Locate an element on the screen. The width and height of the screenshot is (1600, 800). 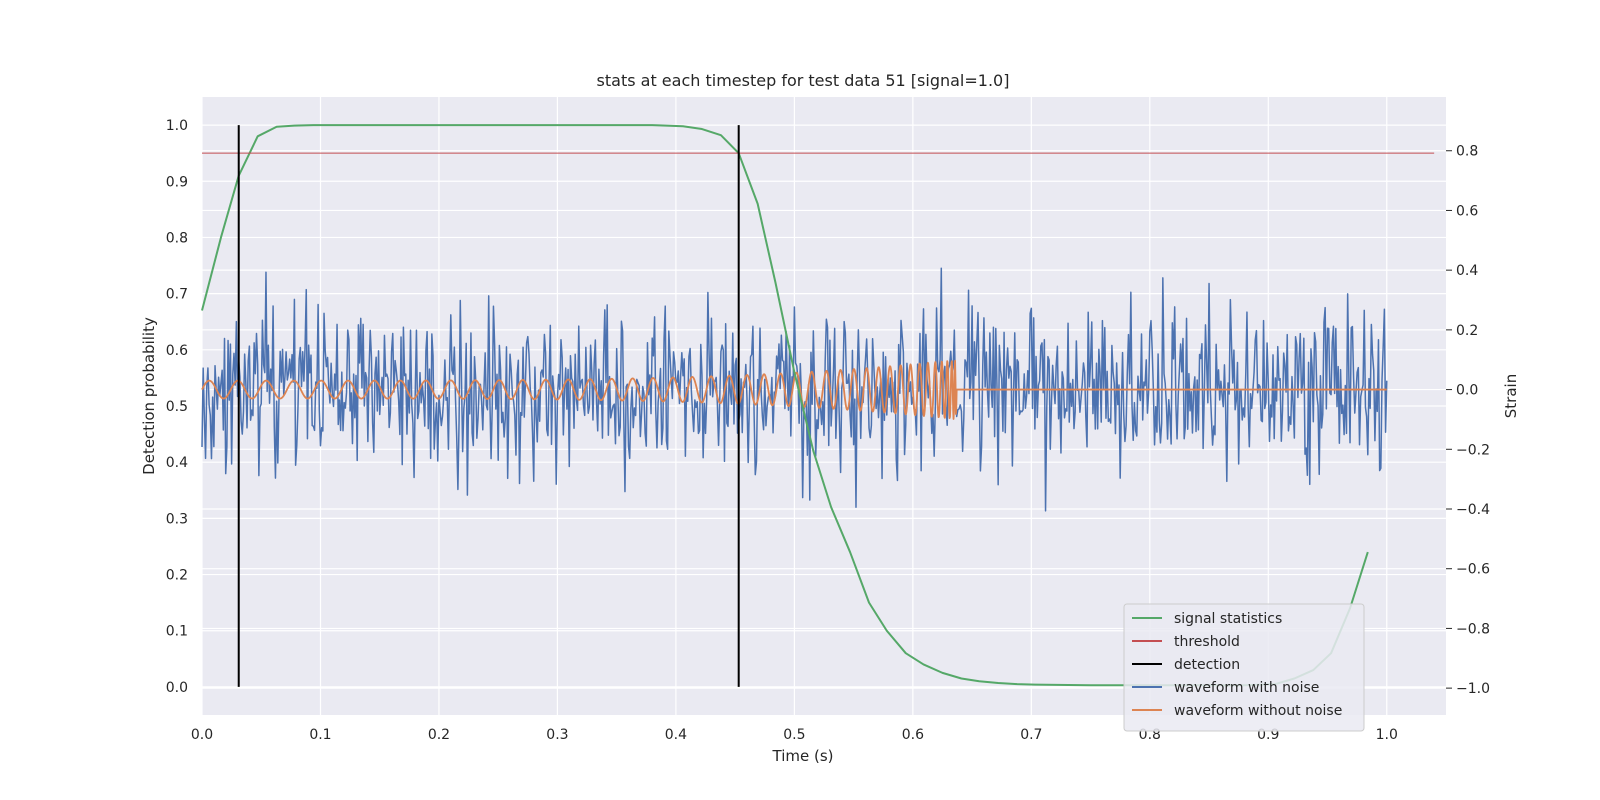
y-left-axis-label: Detection probability is located at coordinates (149, 396).